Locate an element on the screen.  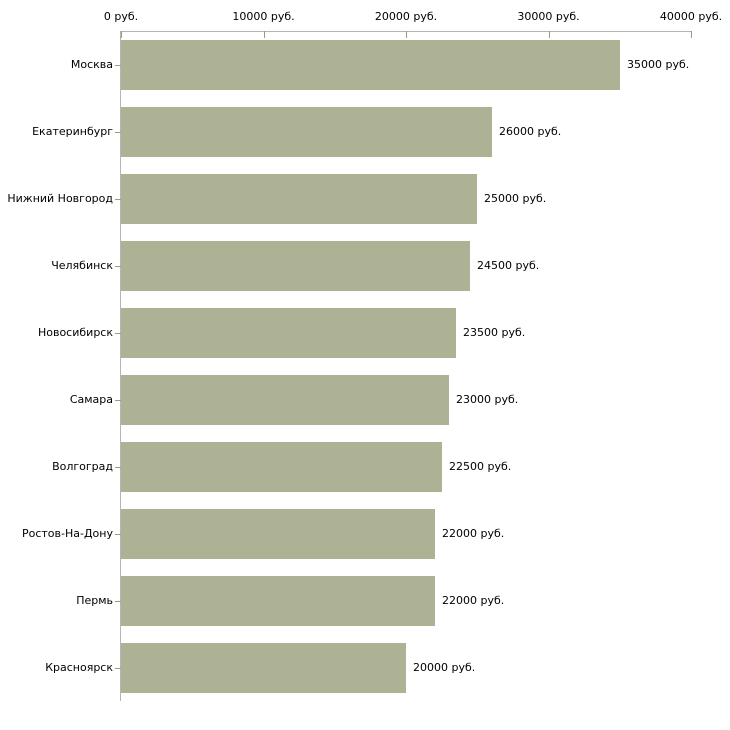
bar-value-label: 35000 руб. is located at coordinates (658, 64).